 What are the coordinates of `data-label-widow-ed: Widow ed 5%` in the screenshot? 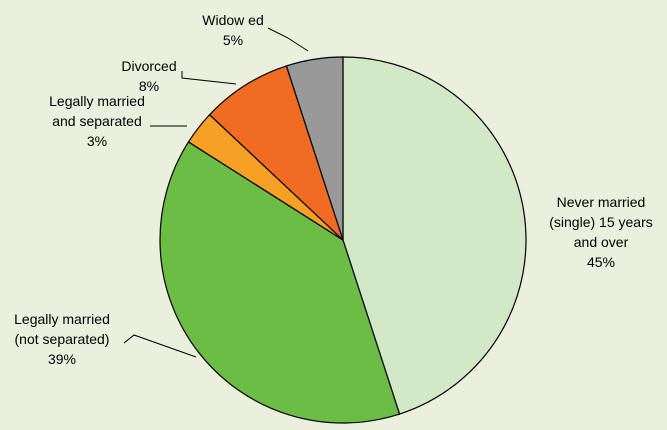 It's located at (232, 30).